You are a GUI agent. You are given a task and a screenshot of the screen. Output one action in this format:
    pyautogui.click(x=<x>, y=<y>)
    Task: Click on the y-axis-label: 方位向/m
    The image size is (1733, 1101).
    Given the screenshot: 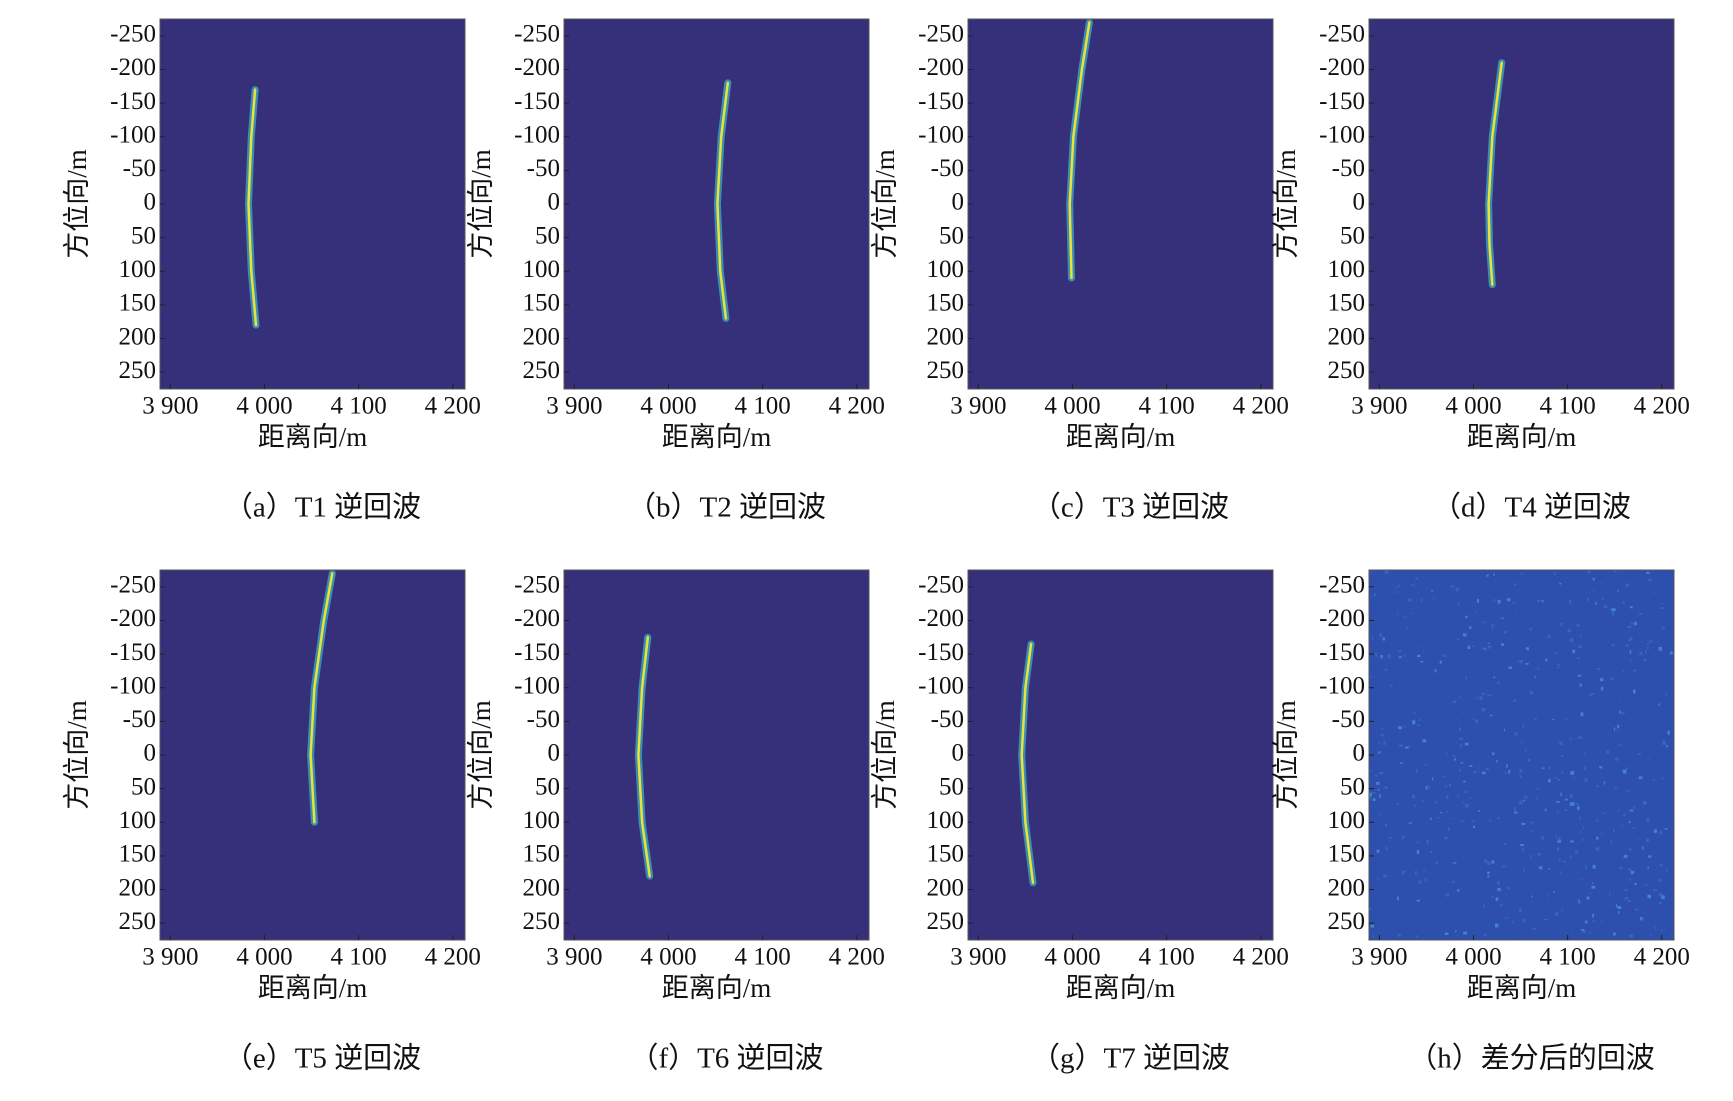 What is the action you would take?
    pyautogui.click(x=77, y=755)
    